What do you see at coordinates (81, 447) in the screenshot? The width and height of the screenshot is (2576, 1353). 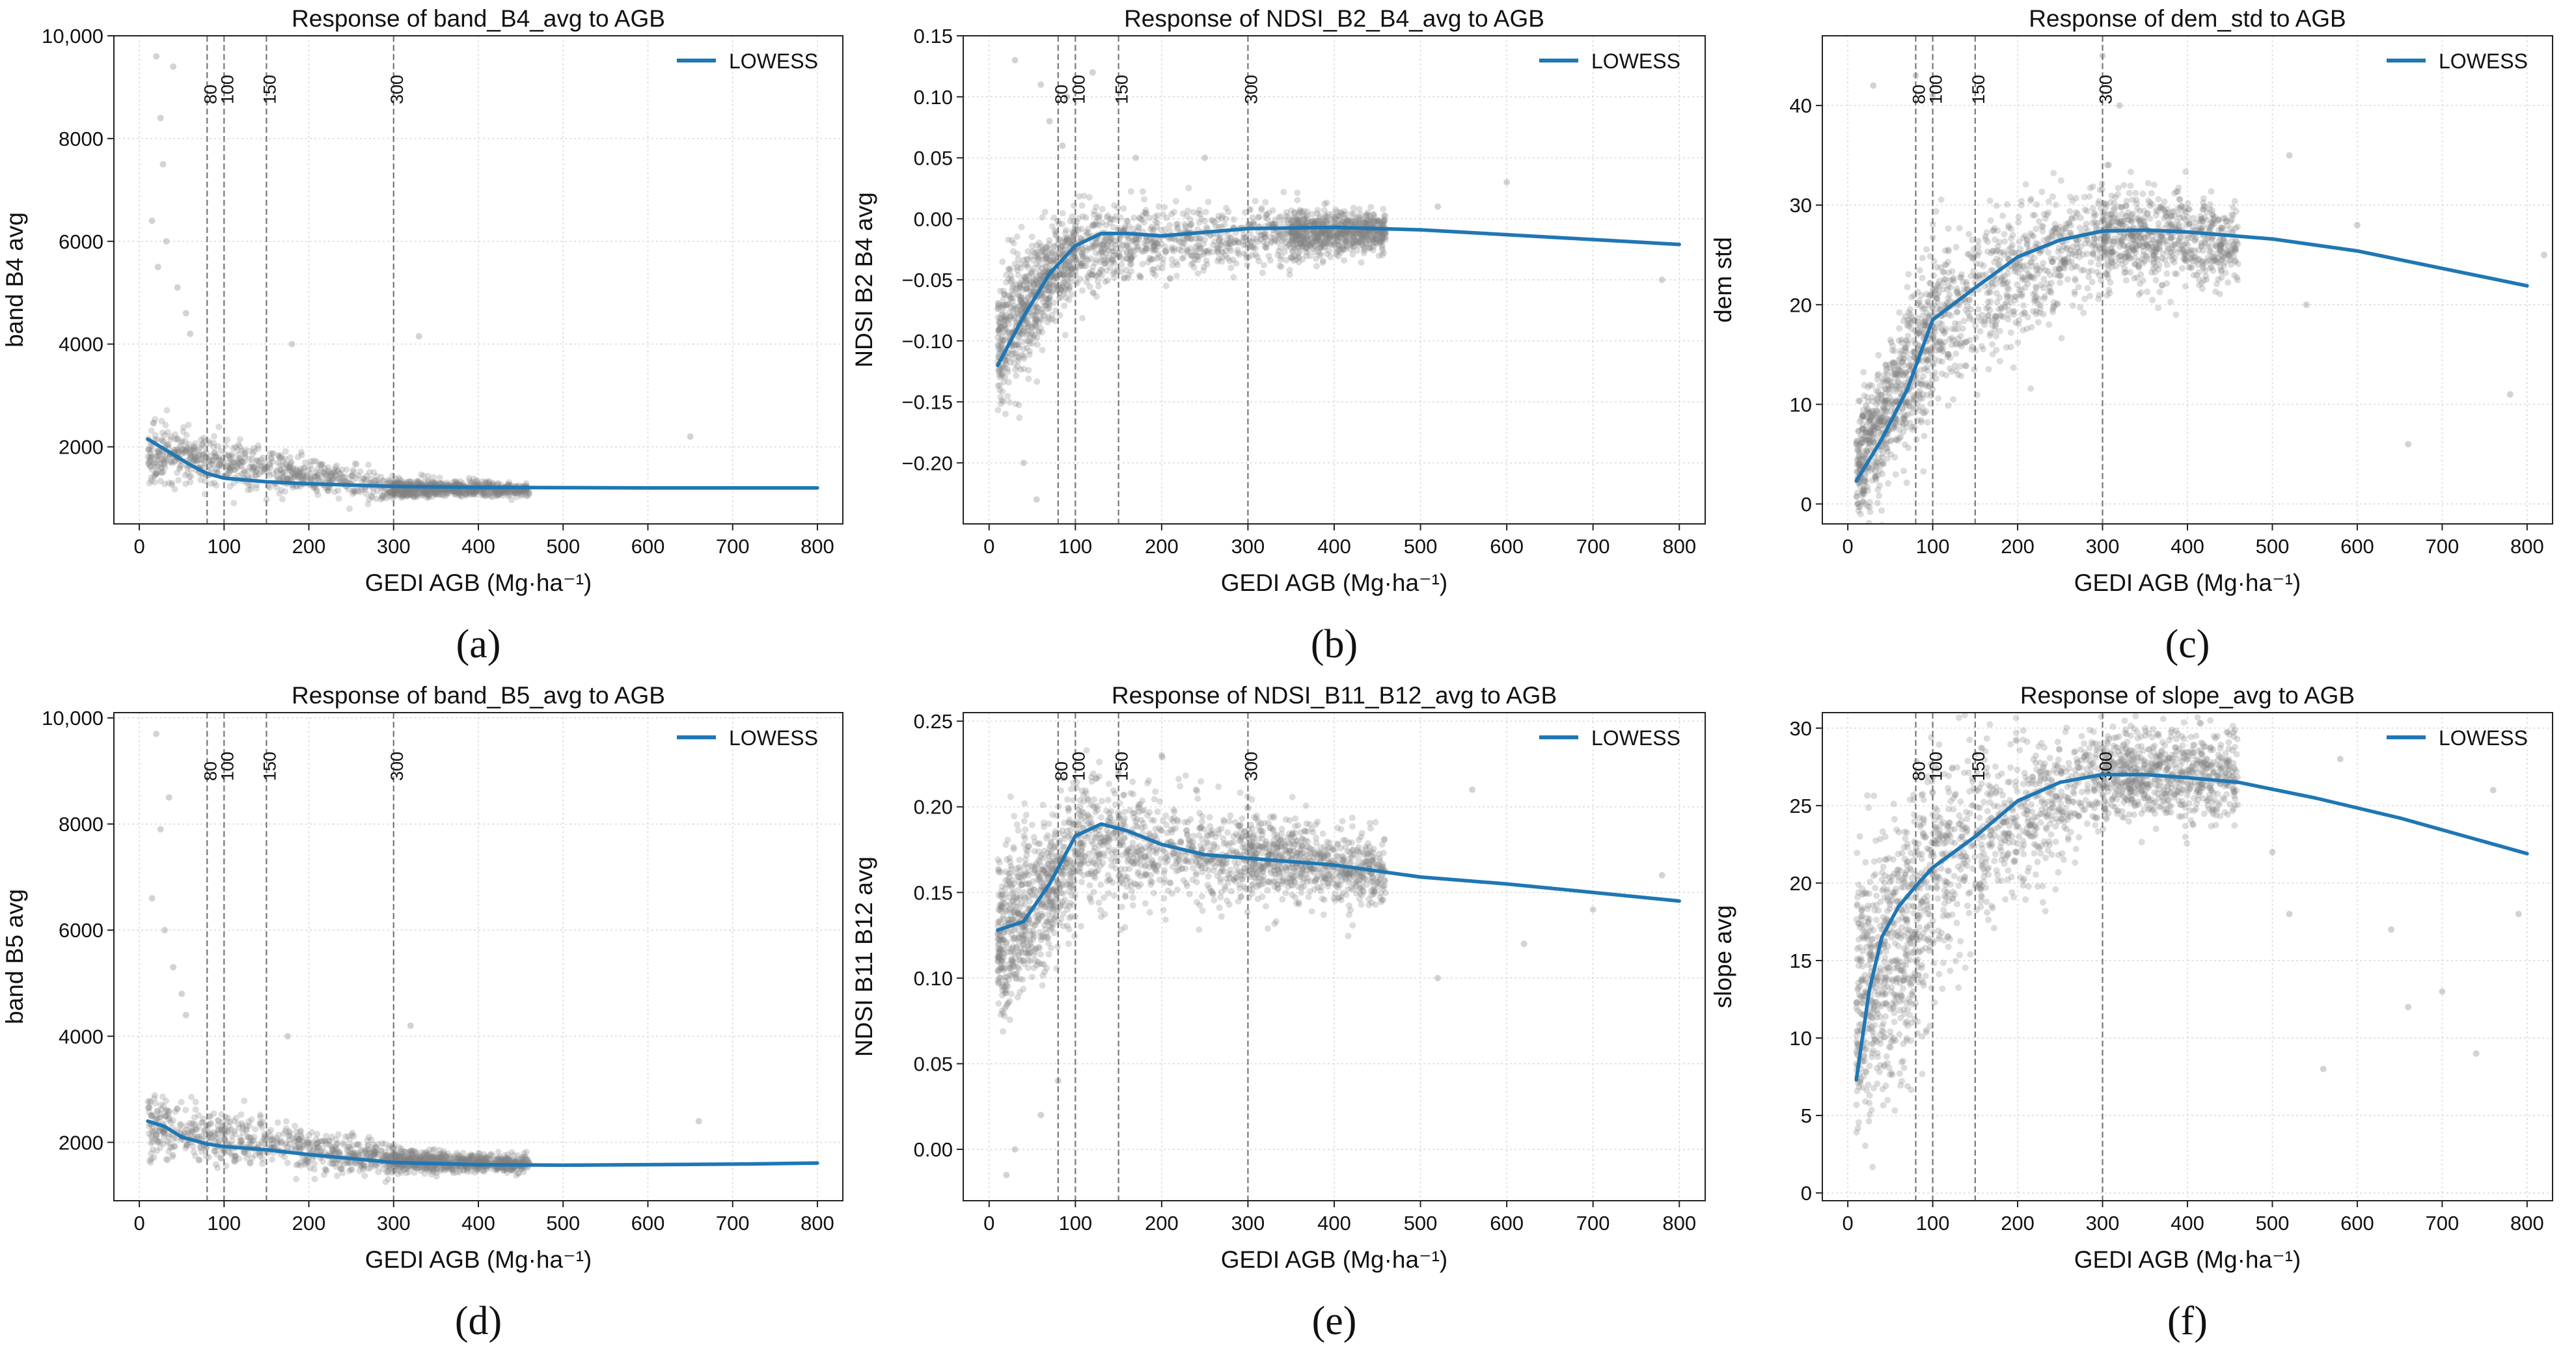 I see `y-tick-label: 2000` at bounding box center [81, 447].